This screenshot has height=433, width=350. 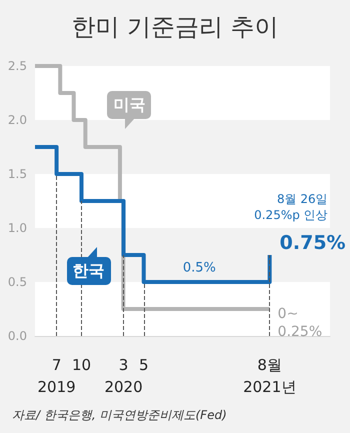 I want to click on chart-title: 한미 기준금리 추이, so click(x=175, y=27).